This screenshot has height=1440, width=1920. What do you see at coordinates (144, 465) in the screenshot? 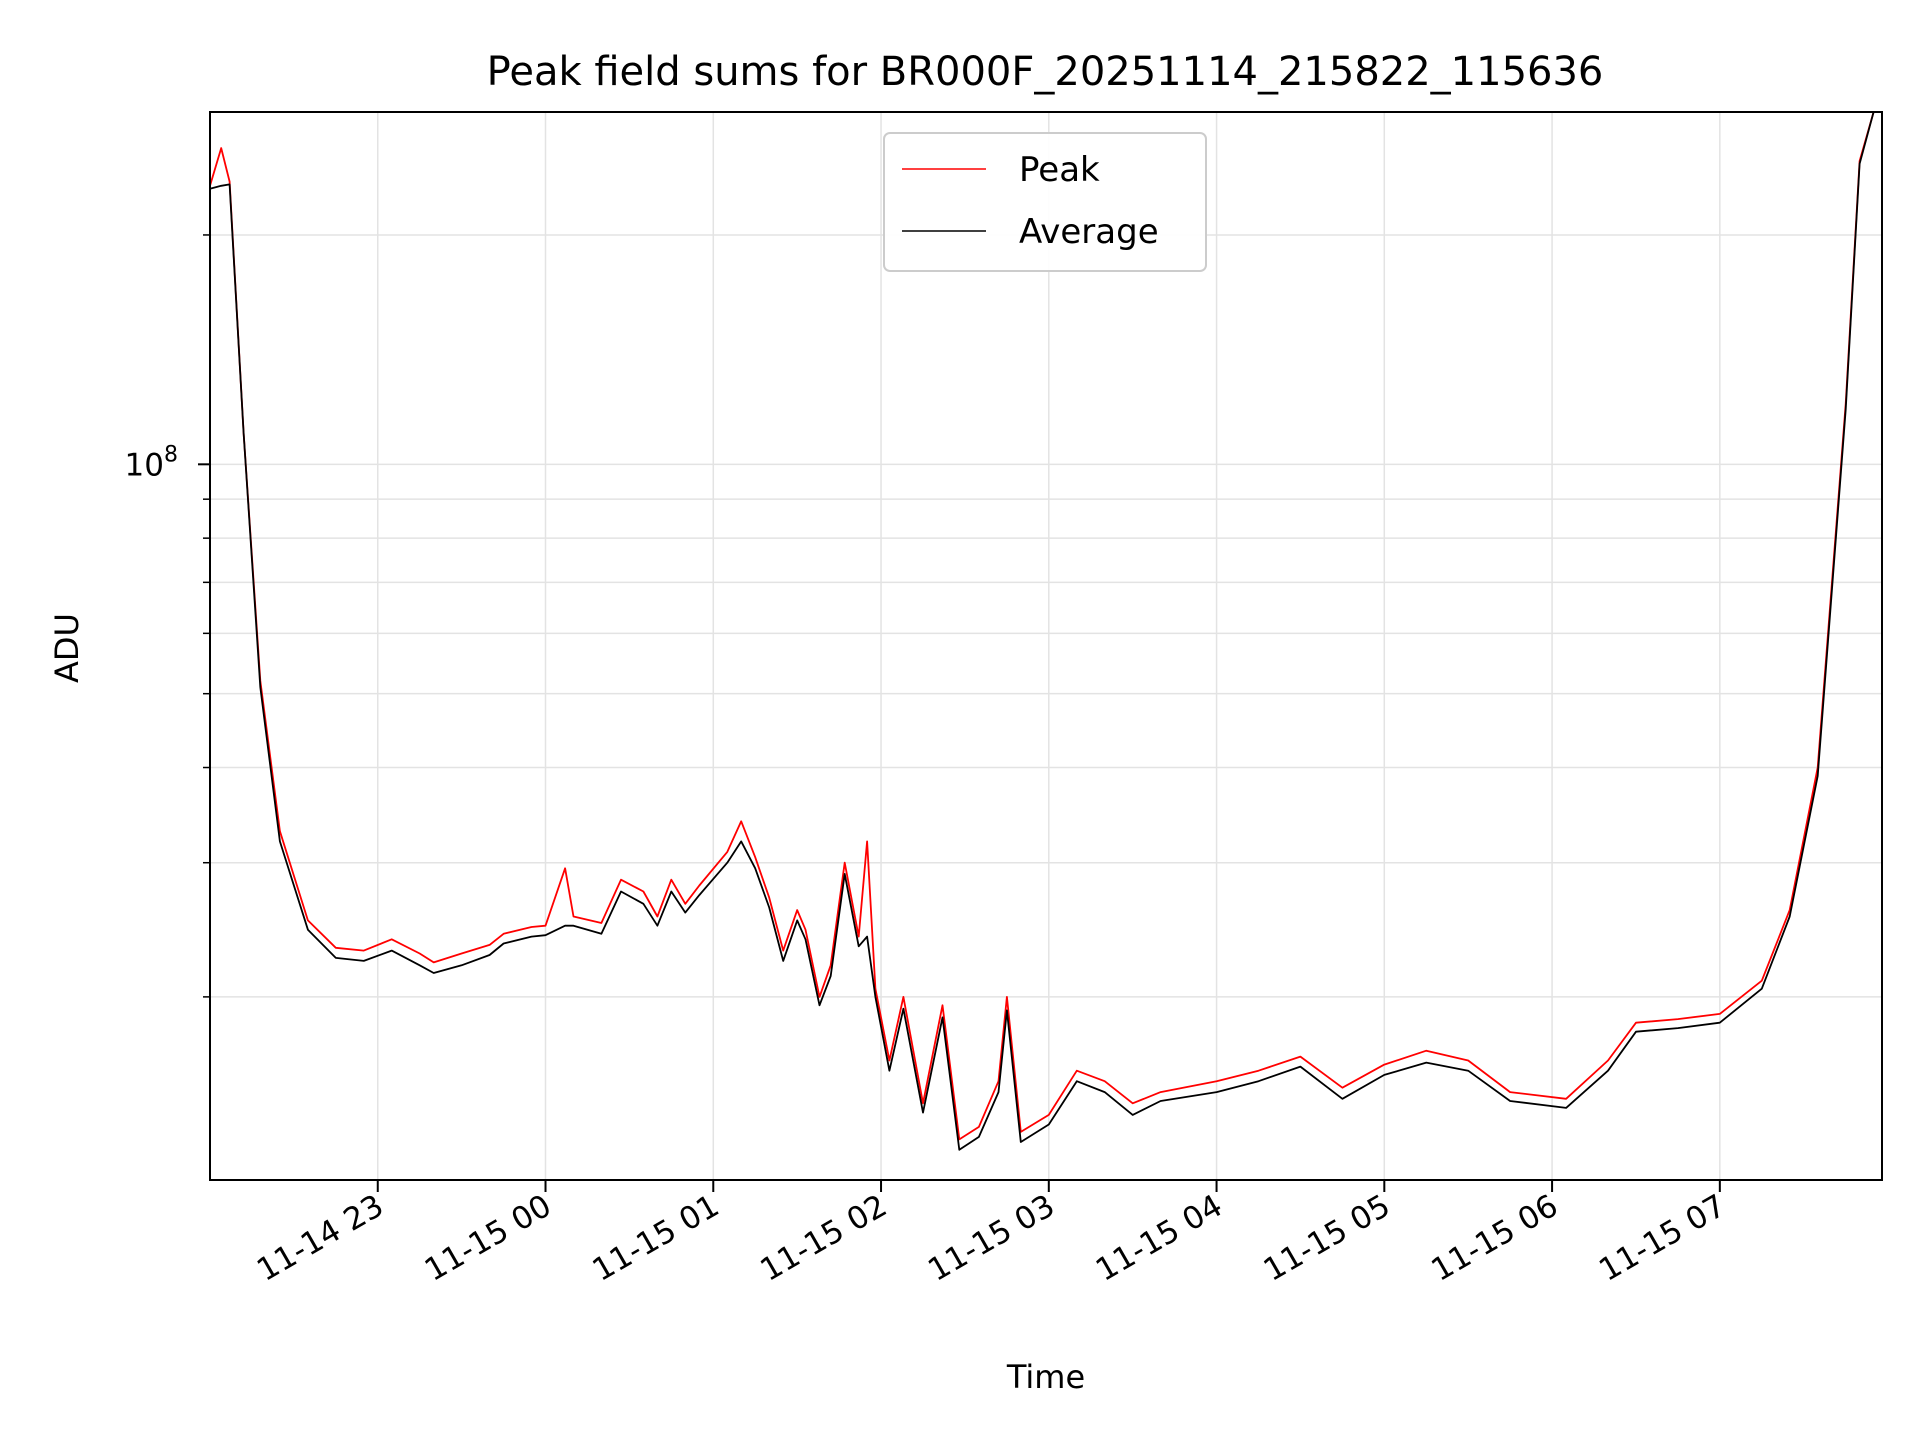
I see `y-tick-base: 10` at bounding box center [144, 465].